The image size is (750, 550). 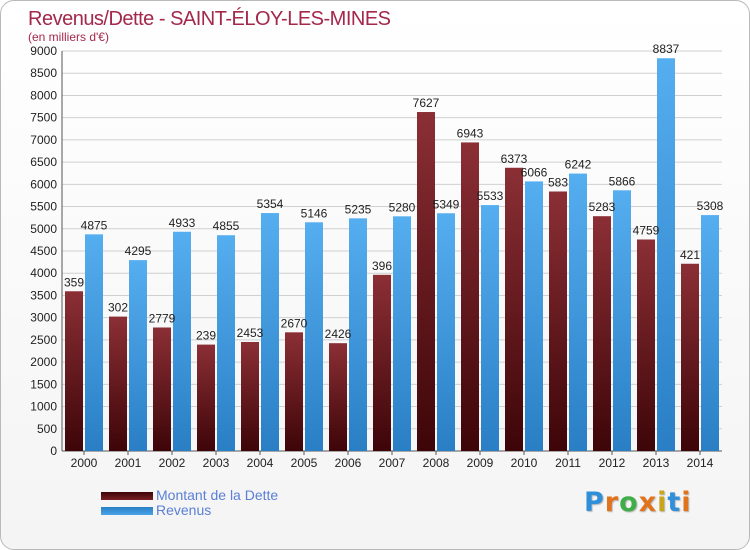 What do you see at coordinates (348, 463) in the screenshot?
I see `x-tick-label: 2006` at bounding box center [348, 463].